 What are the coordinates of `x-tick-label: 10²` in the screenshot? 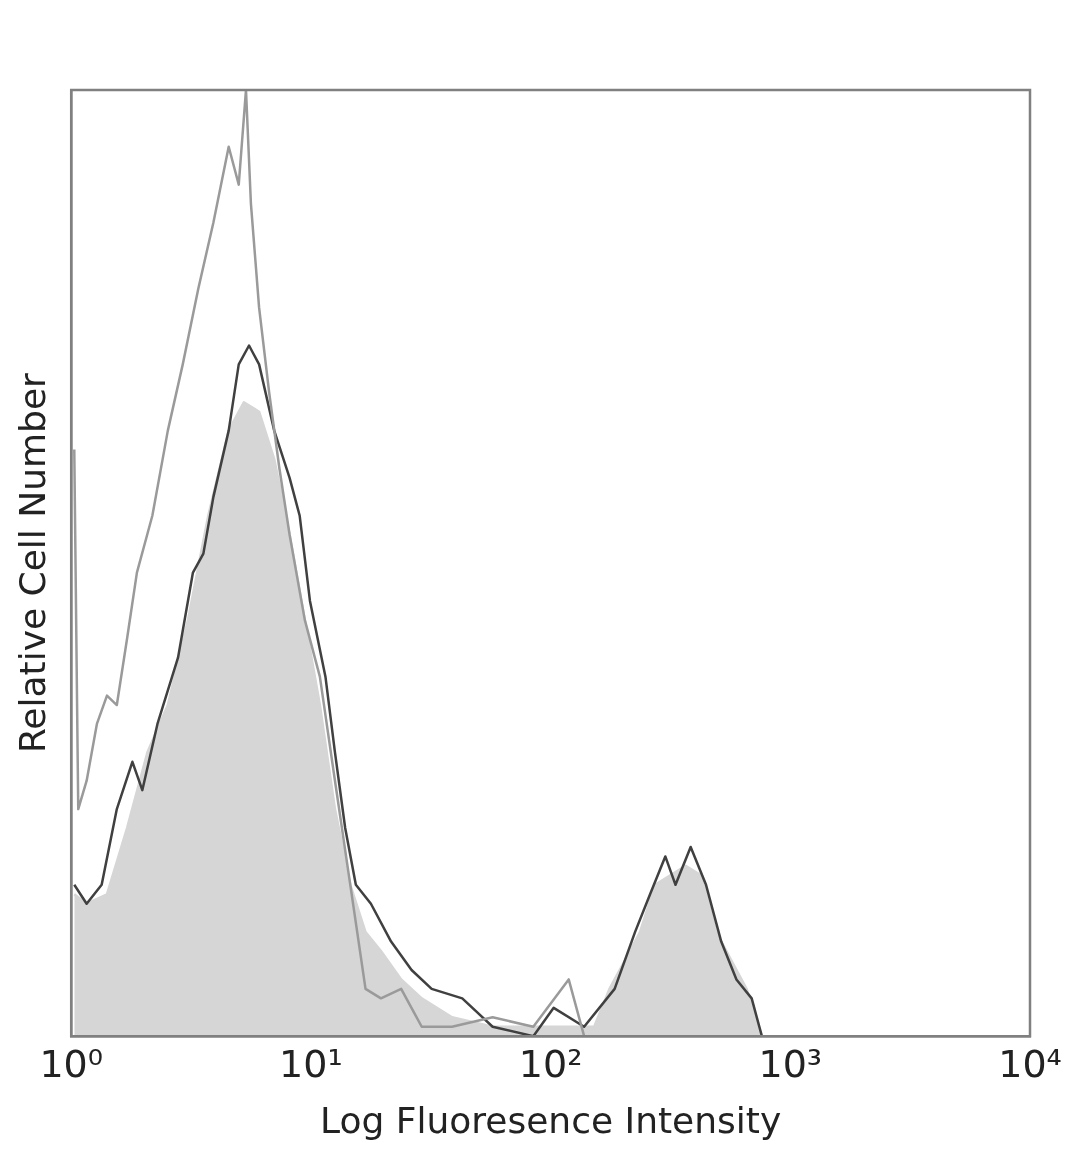 It's located at (550, 1063).